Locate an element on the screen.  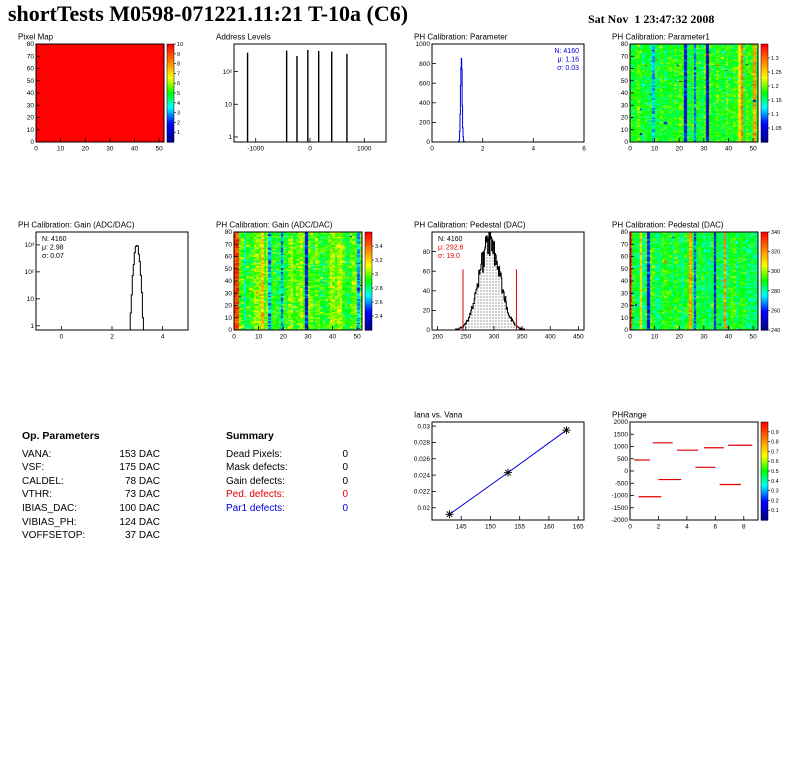
op-param-label: IBIAS_DAC: is located at coordinates (50, 508).